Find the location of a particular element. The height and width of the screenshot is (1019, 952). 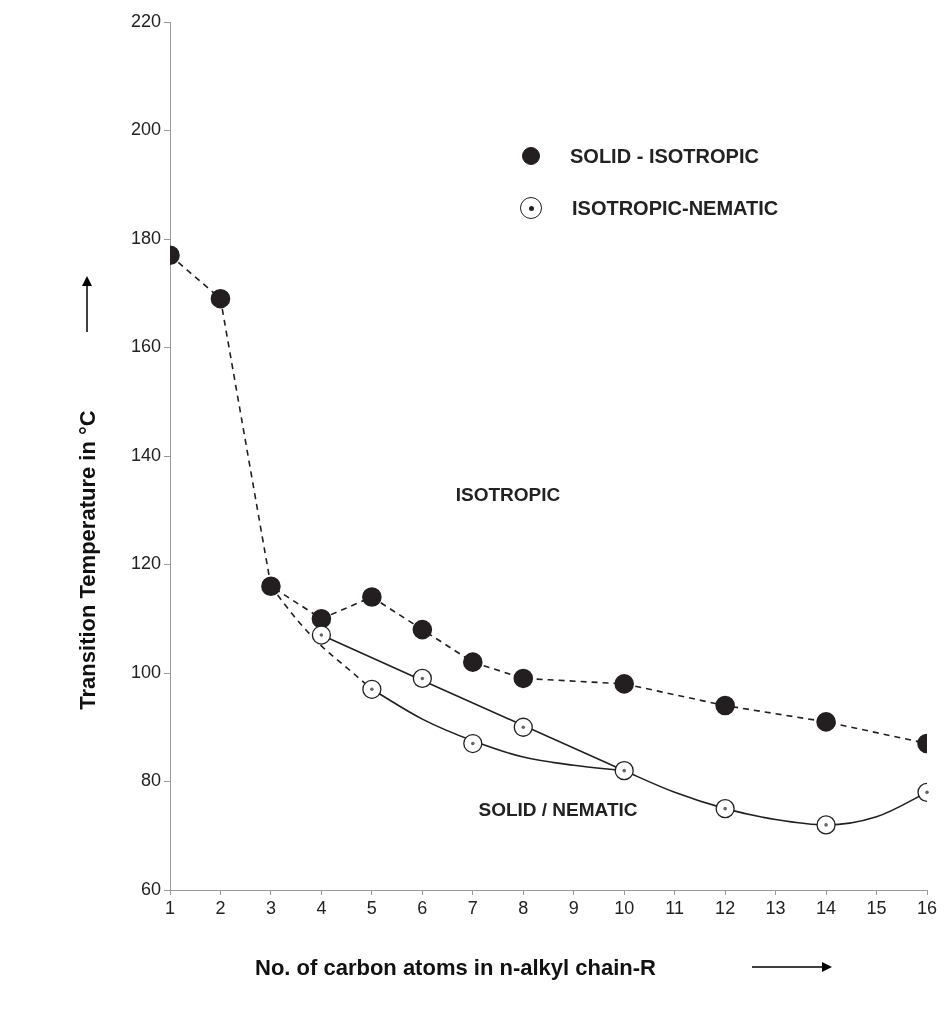

y-tick-label: 80 is located at coordinates (150, 780).